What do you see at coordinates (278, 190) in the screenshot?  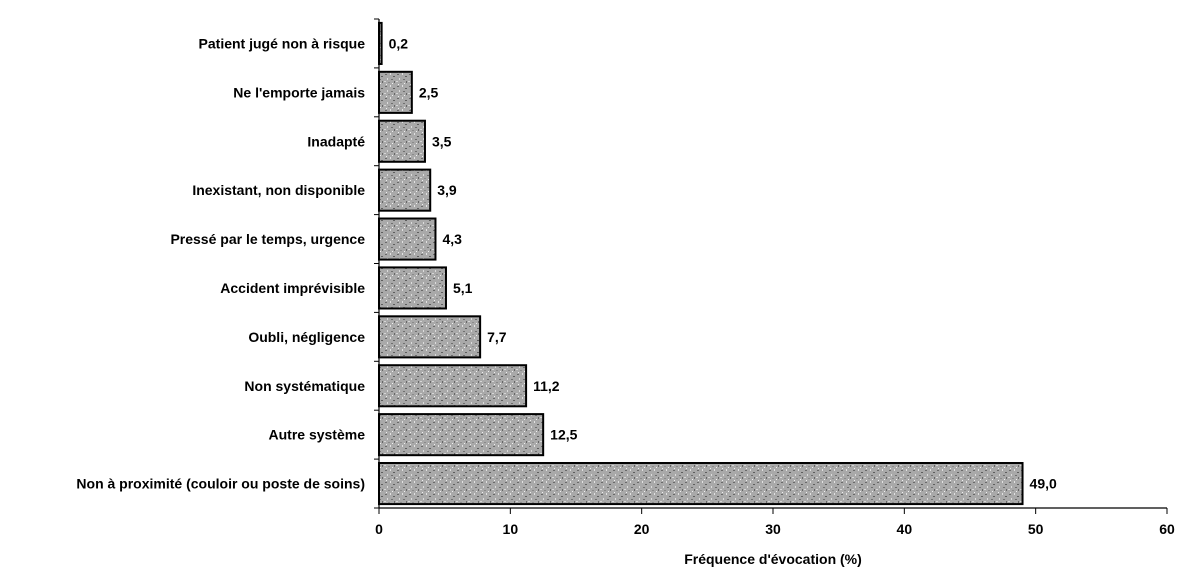 I see `category-label-3: Inexistant, non disponible` at bounding box center [278, 190].